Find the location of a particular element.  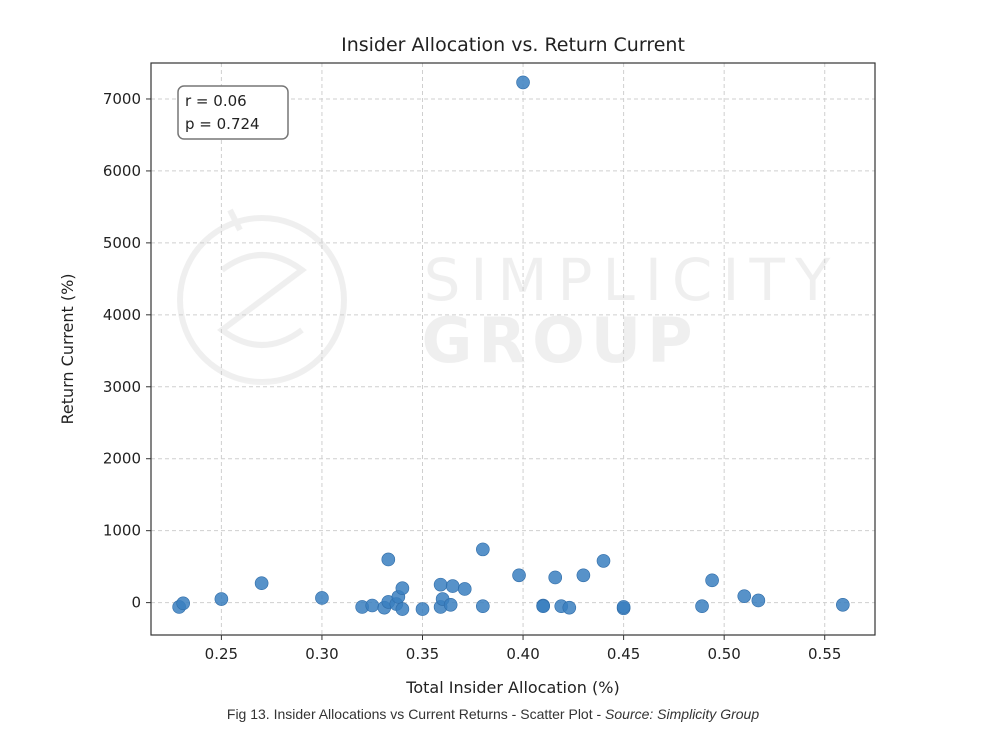

y-tick-label: 3000 is located at coordinates (122, 387).